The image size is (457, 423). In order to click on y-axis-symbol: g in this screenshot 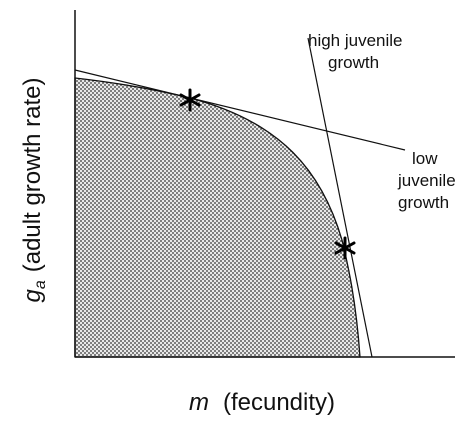, I will do `click(32, 296)`.